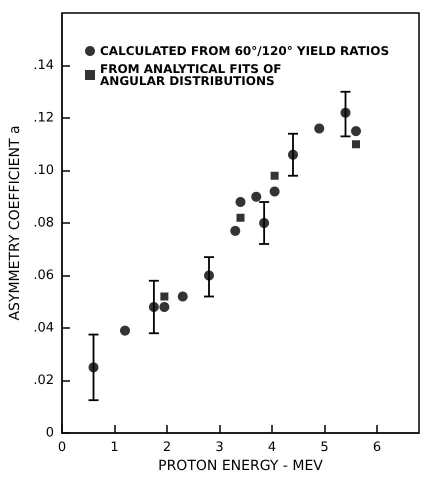 The height and width of the screenshot is (478, 425). I want to click on x-axis-title: PROTON ENERGY - MEV, so click(241, 466).